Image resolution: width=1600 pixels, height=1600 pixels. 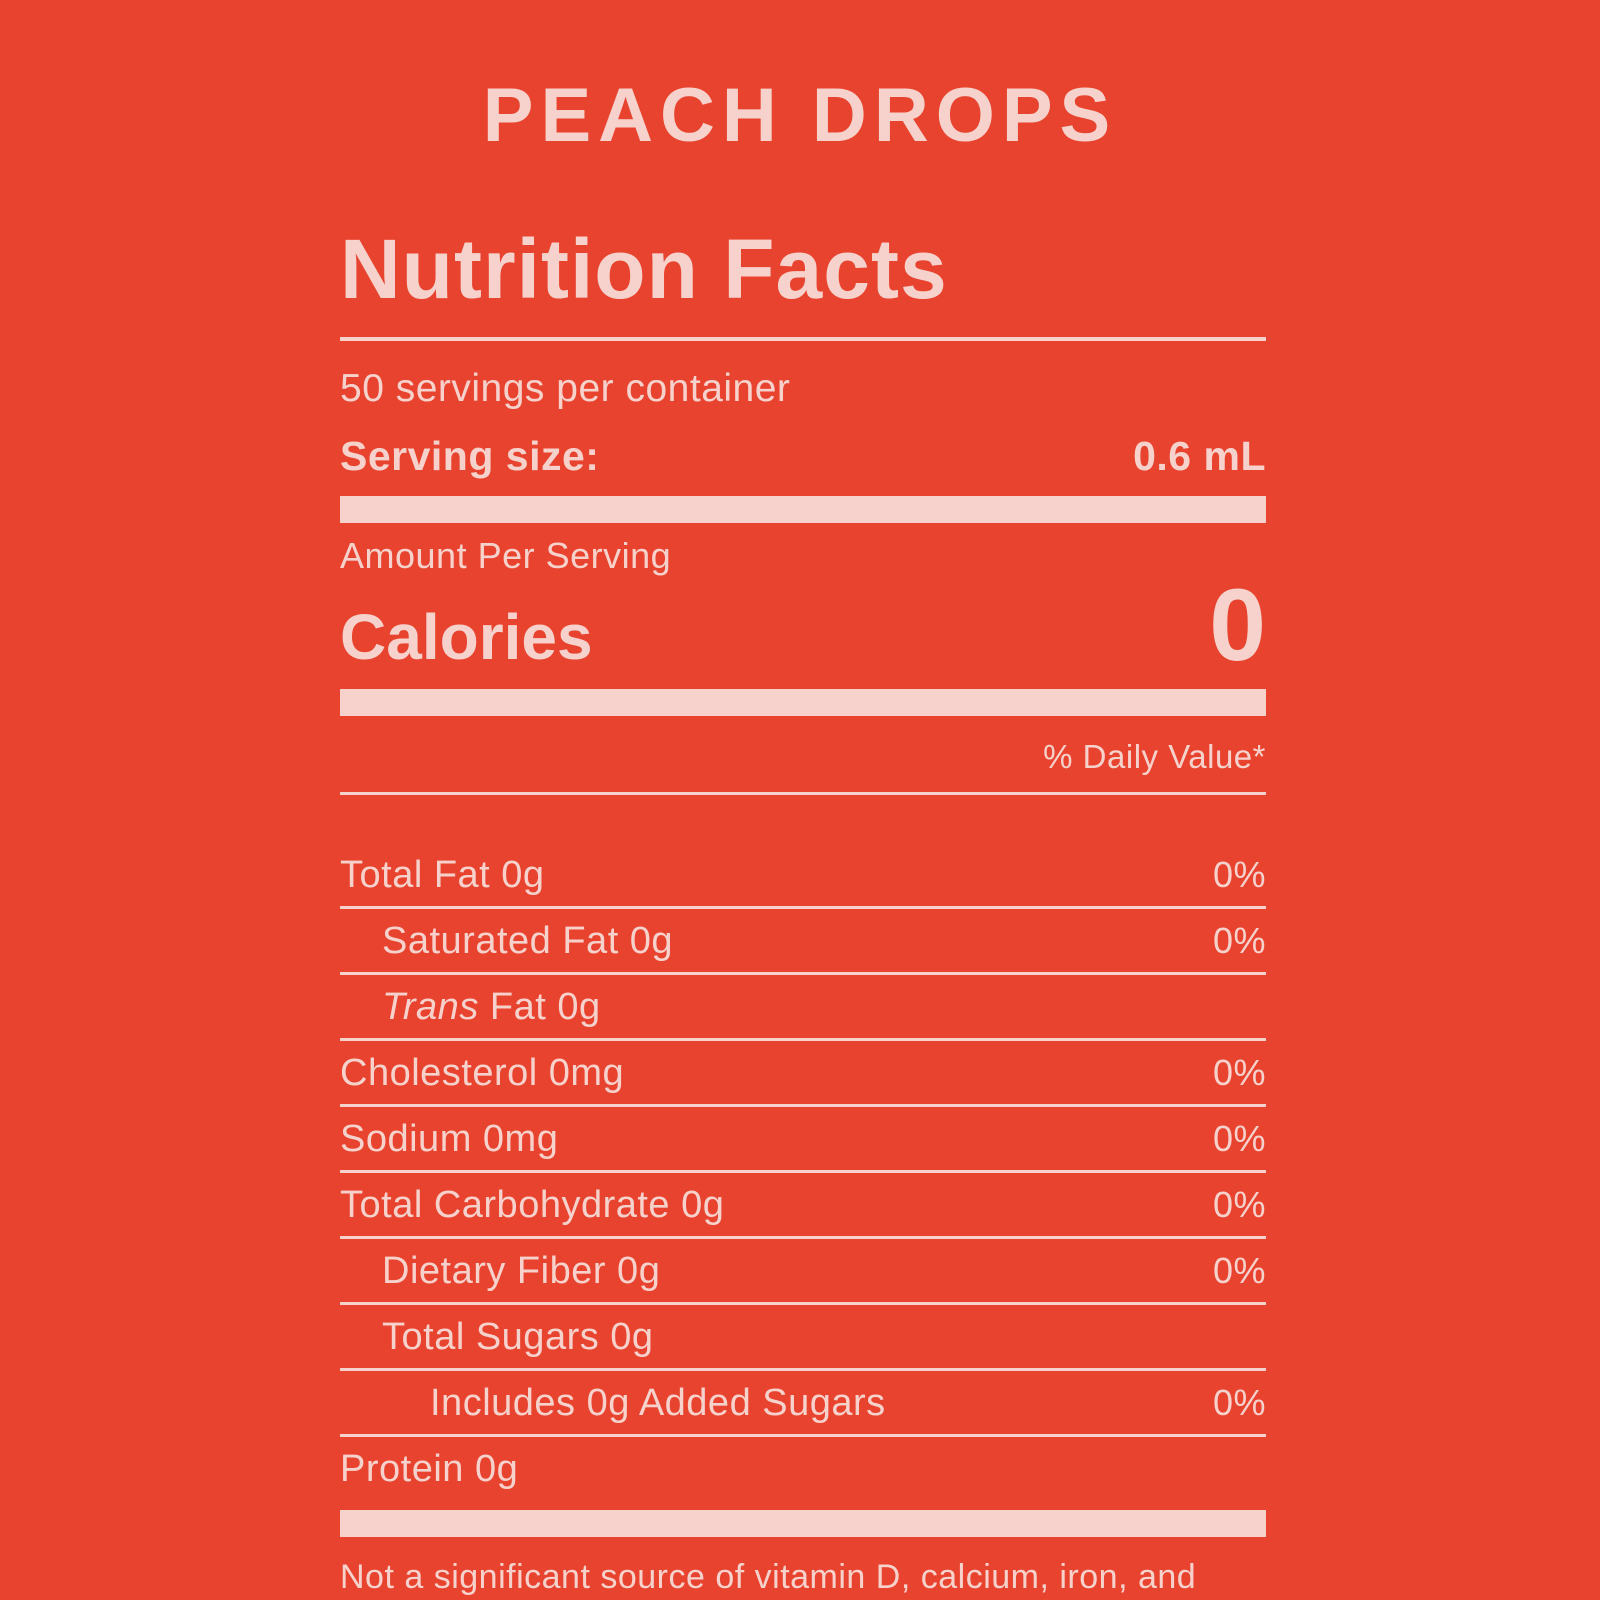 I want to click on calories-label: Calories, so click(x=466, y=637).